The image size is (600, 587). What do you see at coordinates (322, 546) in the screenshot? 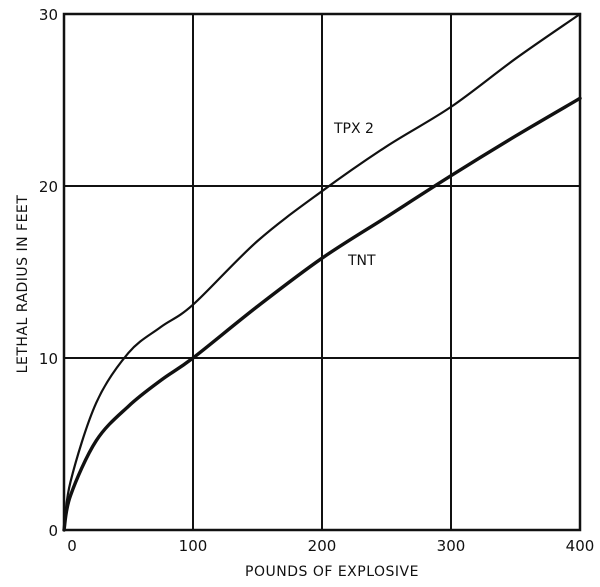
I see `x-tick-label: 200` at bounding box center [322, 546].